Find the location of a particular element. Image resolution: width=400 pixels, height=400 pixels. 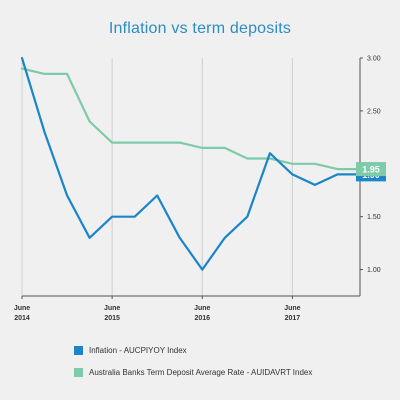

x-tick-label-year-1: 2015 is located at coordinates (112, 318).